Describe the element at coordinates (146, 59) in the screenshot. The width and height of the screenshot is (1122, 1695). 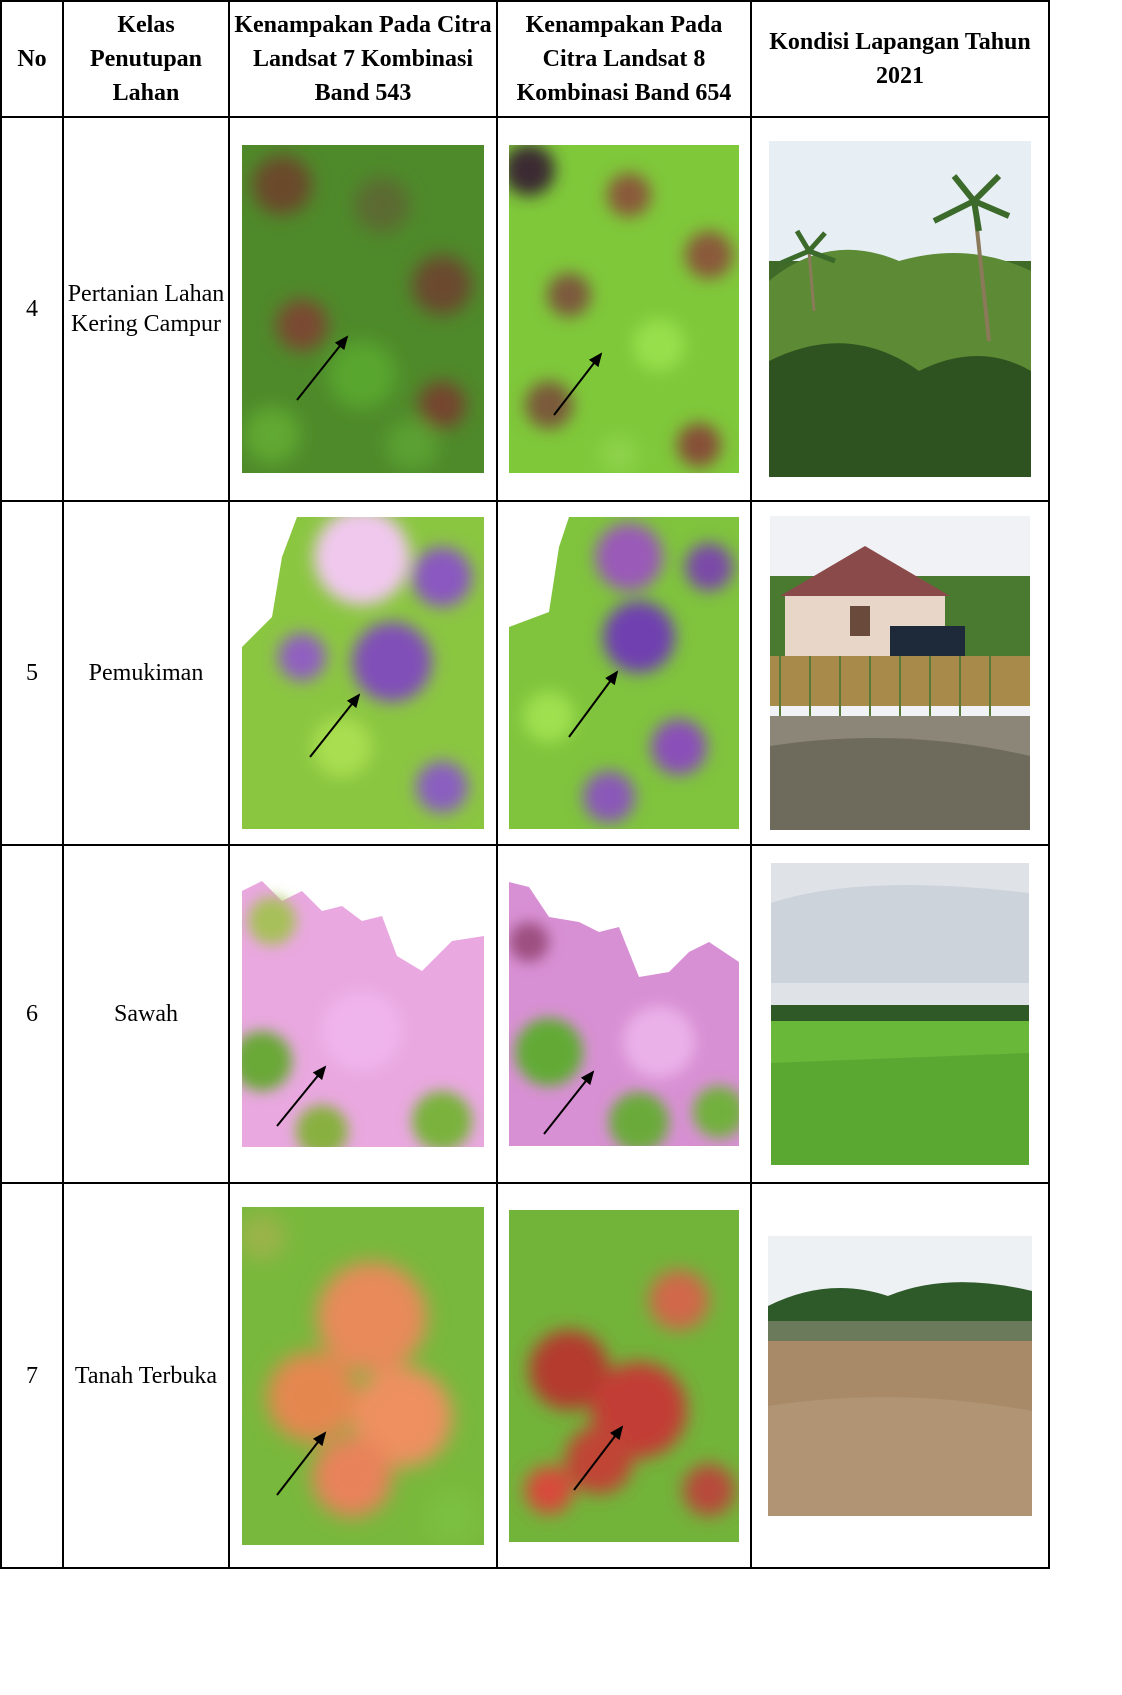
I see `header-kelas: Kelas Penutupan Lahan` at that location.